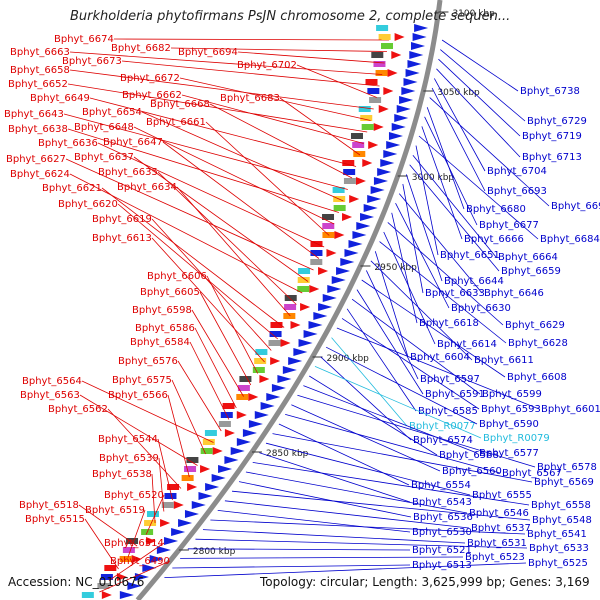 The width and height of the screenshot is (600, 600). What do you see at coordinates (115, 510) in the screenshot?
I see `left-gene-label: Bphyt_6519` at bounding box center [115, 510].